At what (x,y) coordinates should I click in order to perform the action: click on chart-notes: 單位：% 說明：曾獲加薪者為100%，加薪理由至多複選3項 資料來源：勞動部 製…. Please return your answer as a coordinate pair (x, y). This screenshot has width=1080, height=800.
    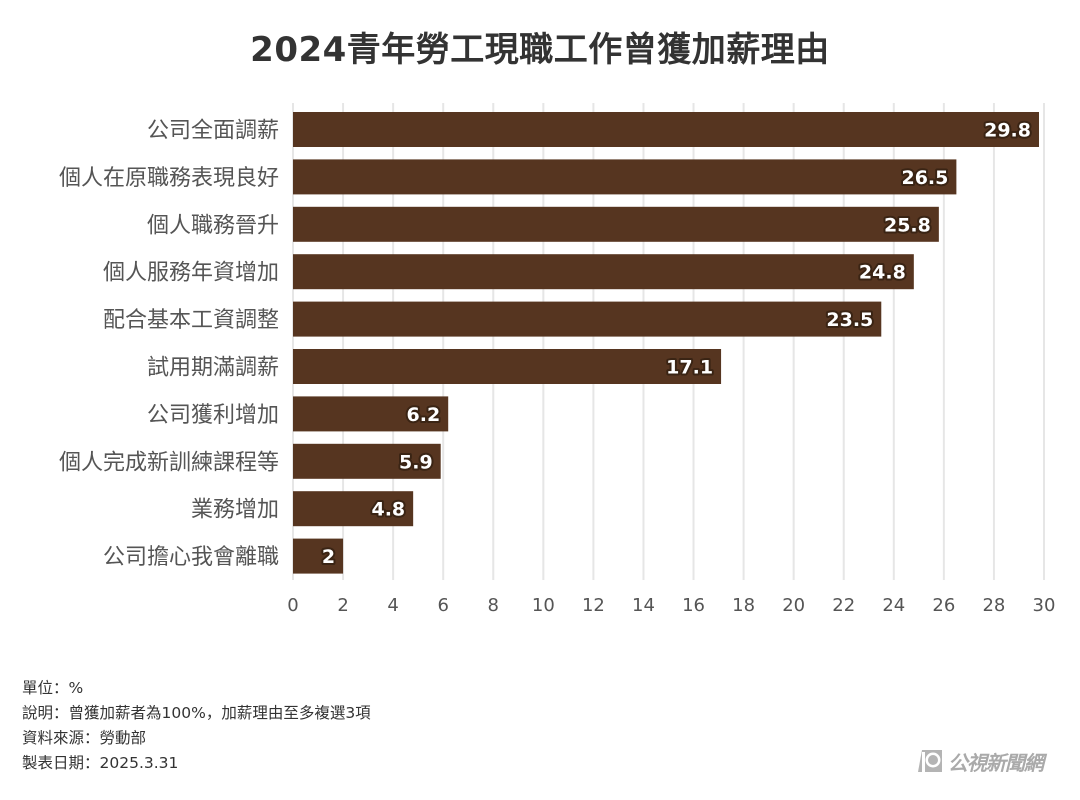
    Looking at the image, I should click on (196, 726).